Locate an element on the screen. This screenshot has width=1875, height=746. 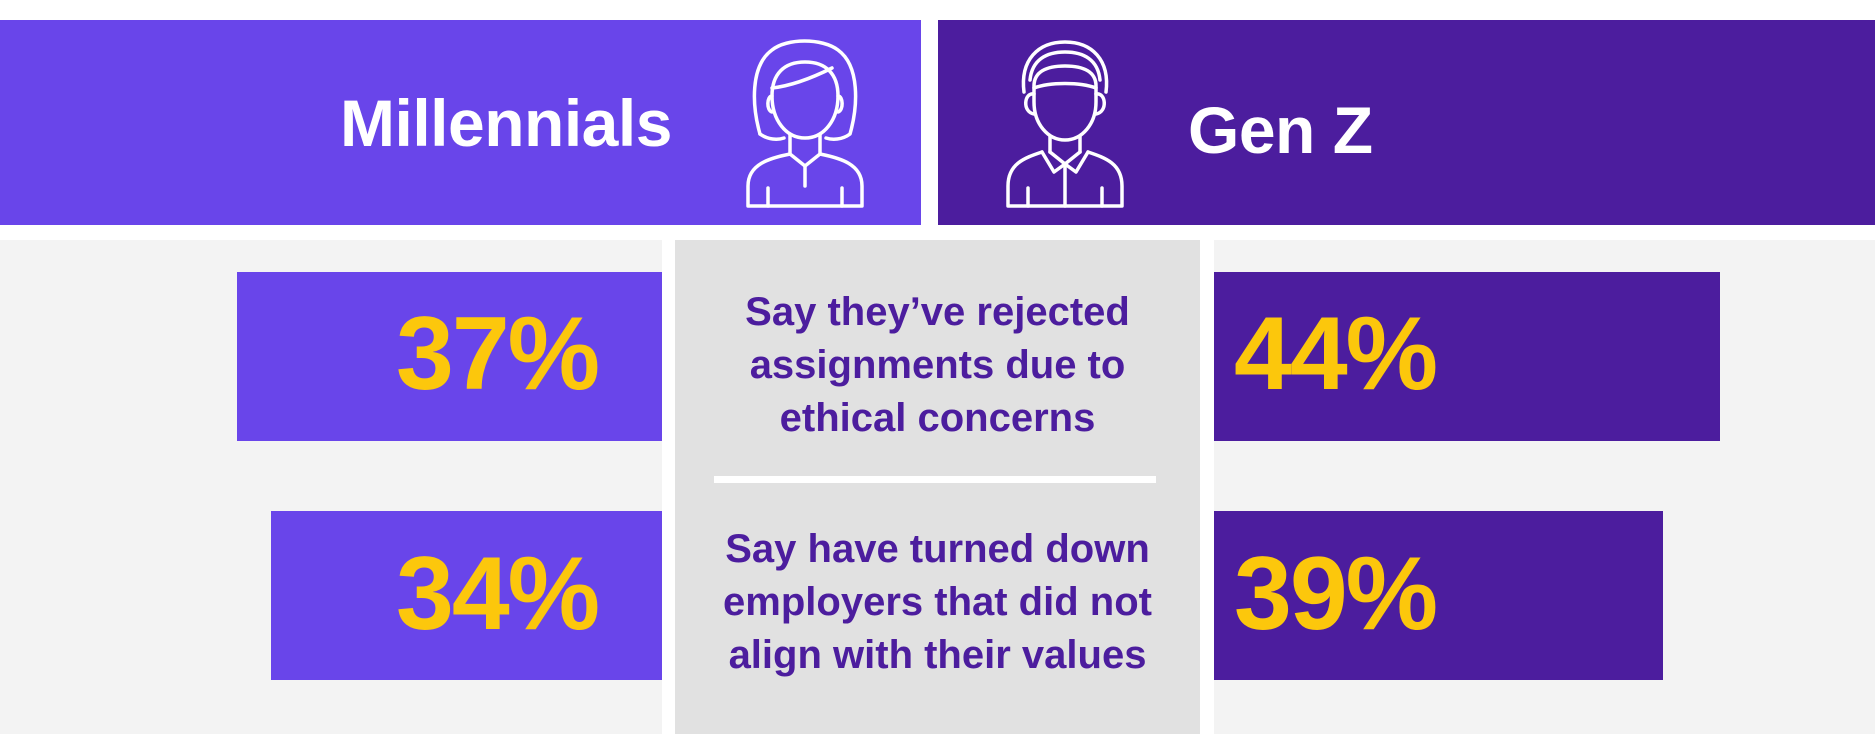
statement-divider is located at coordinates (935, 479).